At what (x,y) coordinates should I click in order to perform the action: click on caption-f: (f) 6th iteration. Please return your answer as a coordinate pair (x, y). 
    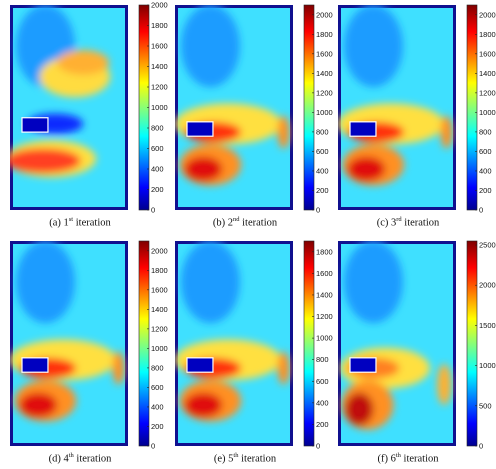
    Looking at the image, I should click on (408, 458).